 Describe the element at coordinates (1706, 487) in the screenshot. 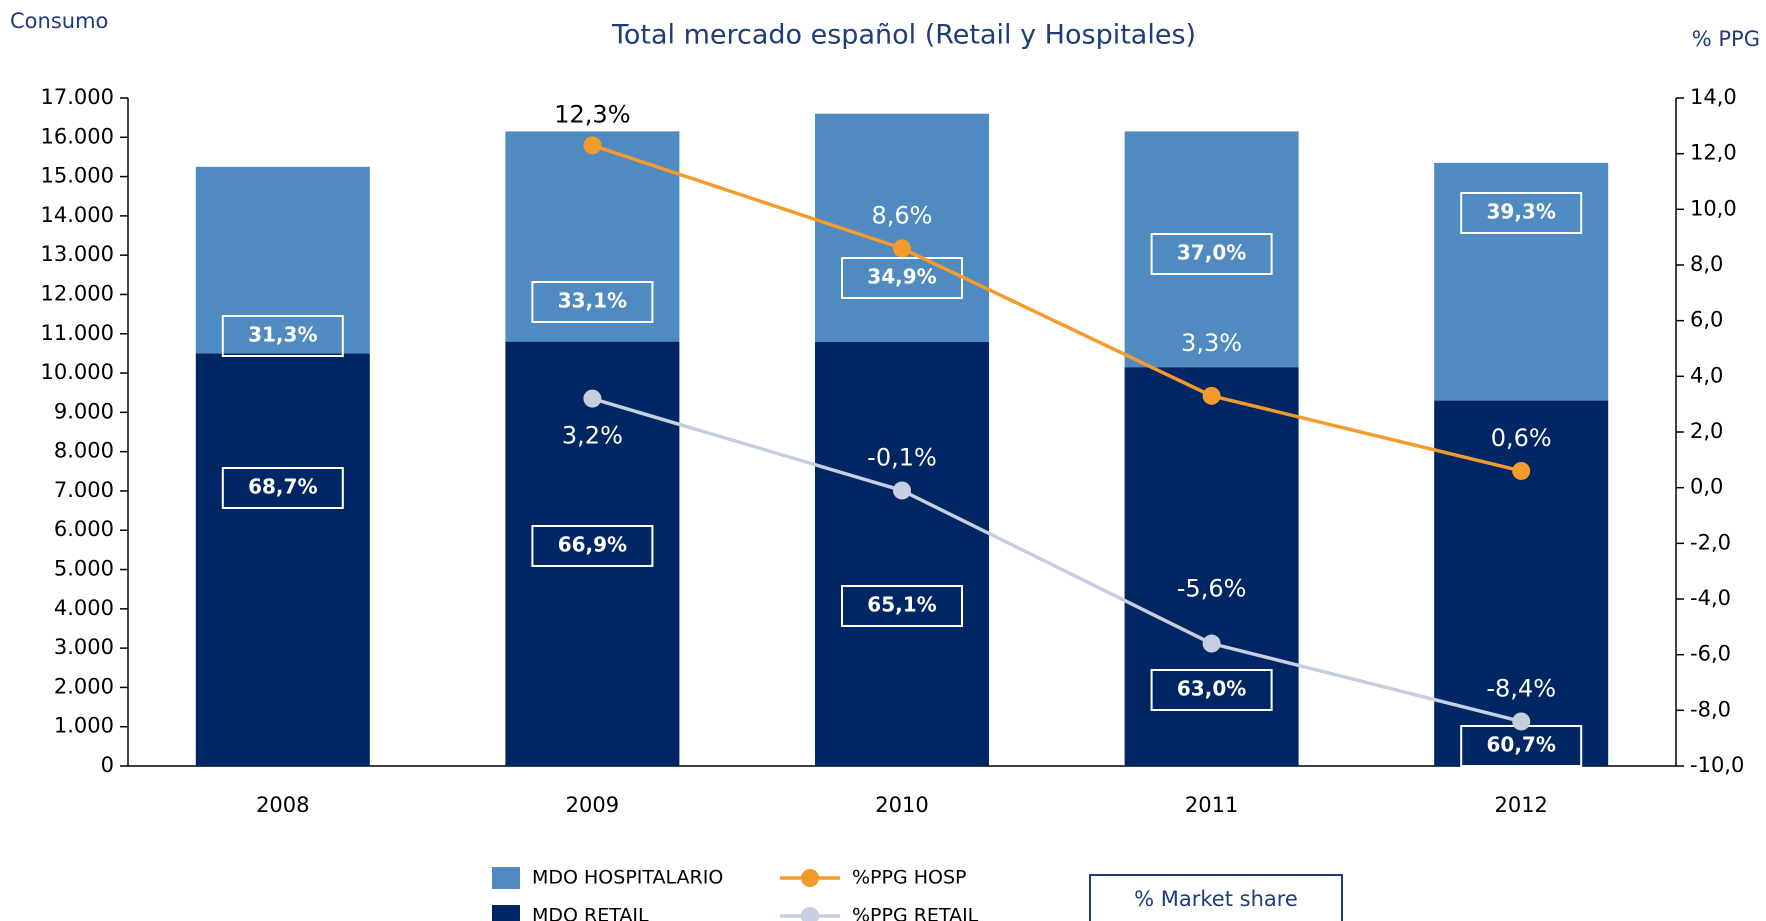

I see `y2-tick-label: 0,0` at that location.